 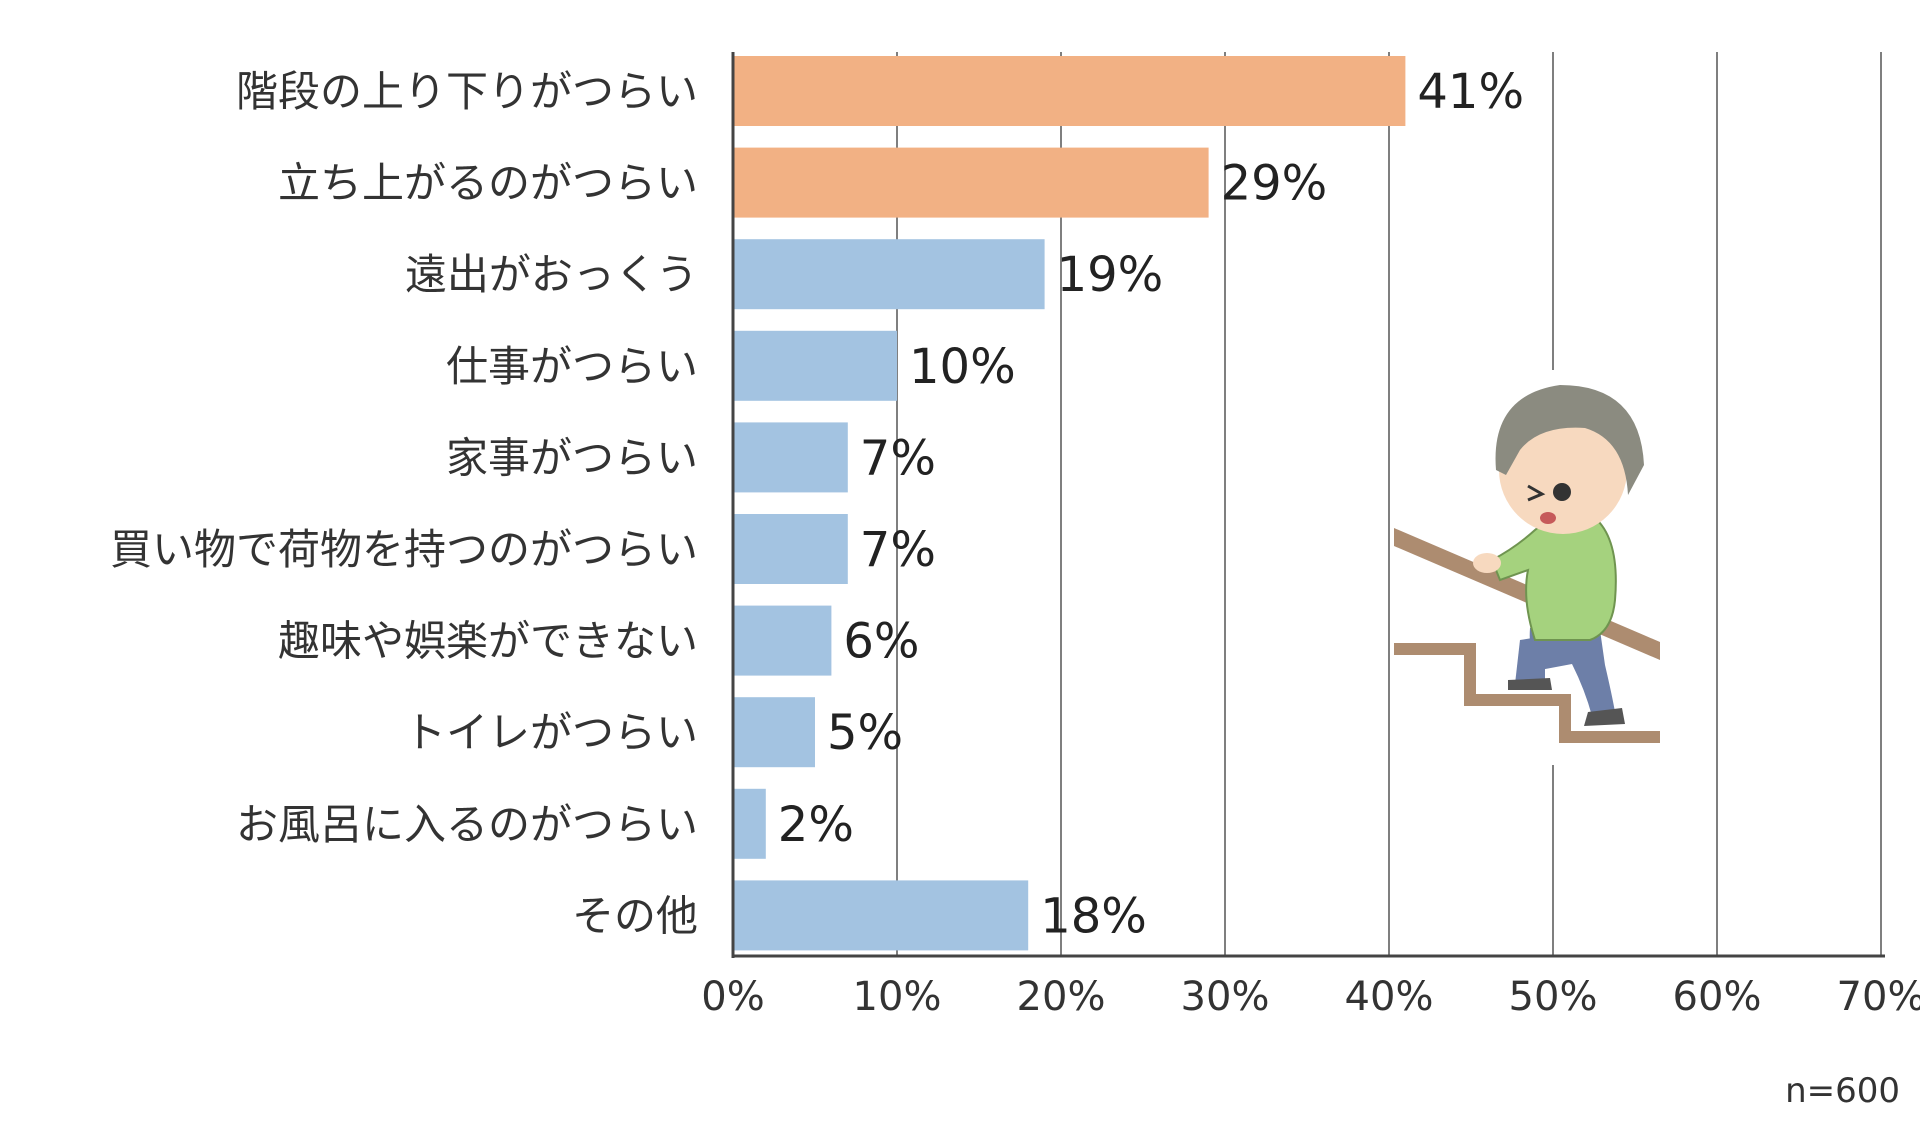 What do you see at coordinates (488, 183) in the screenshot?
I see `category-label: 立ち上がるのがつらい` at bounding box center [488, 183].